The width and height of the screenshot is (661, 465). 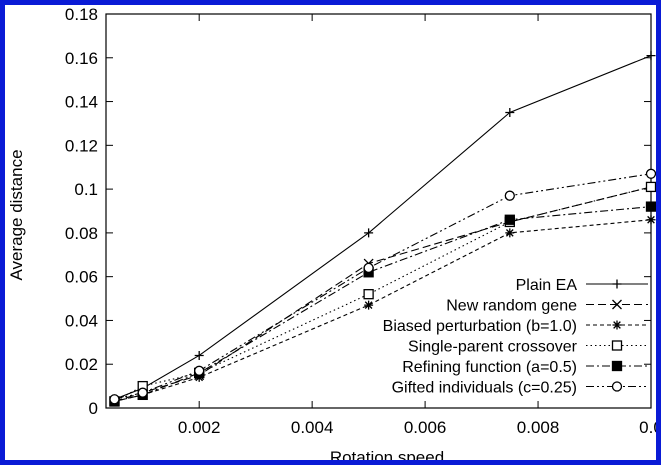 I want to click on y-tick-label: 0.18, so click(x=81, y=14).